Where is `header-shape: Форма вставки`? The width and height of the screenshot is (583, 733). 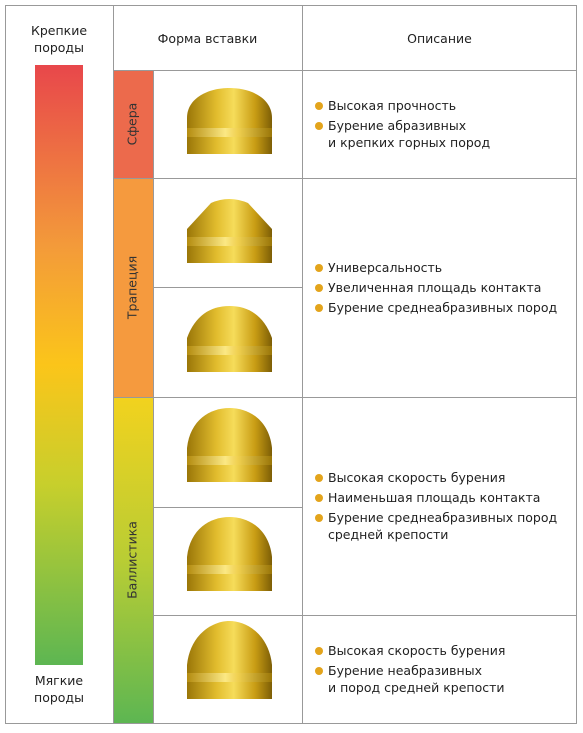
header-shape: Форма вставки is located at coordinates (207, 38).